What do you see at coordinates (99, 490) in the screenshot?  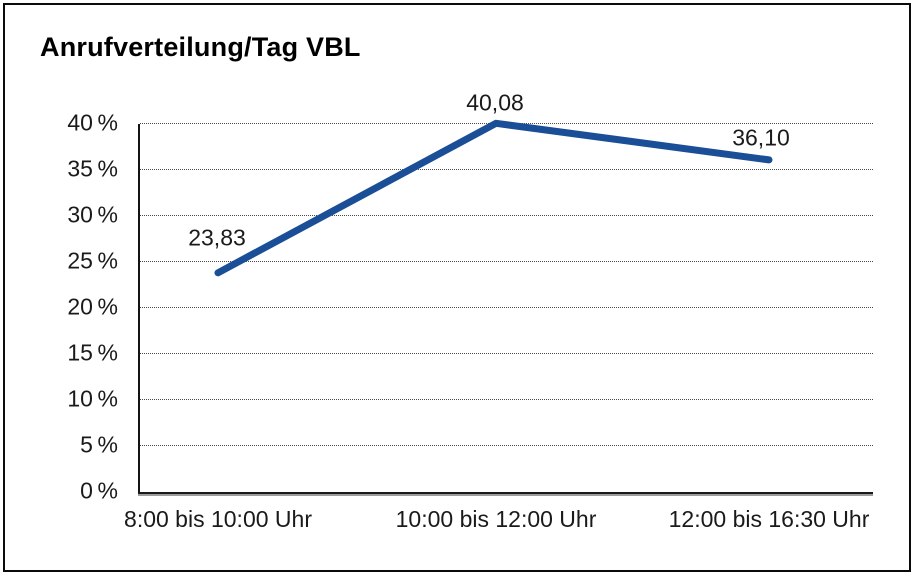 I see `y-tick-label: 0 %` at bounding box center [99, 490].